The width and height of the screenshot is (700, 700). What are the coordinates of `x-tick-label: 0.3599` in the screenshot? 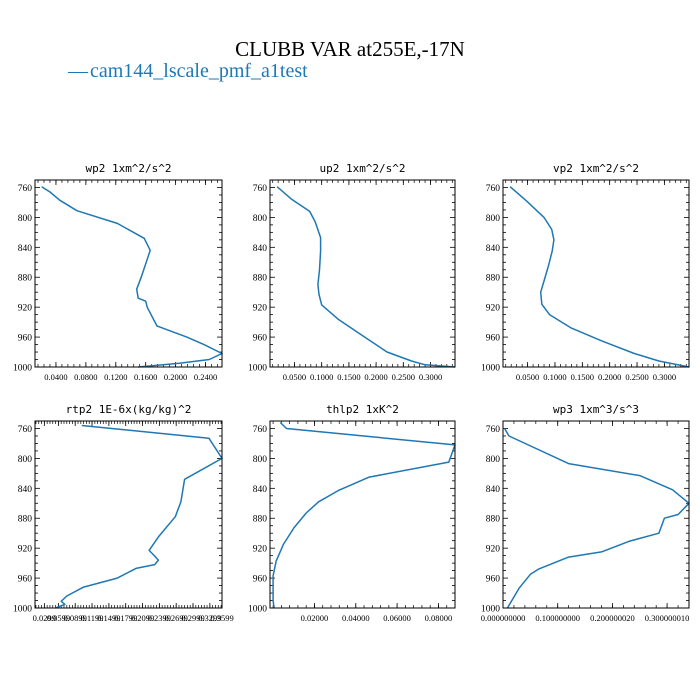 It's located at (221, 618).